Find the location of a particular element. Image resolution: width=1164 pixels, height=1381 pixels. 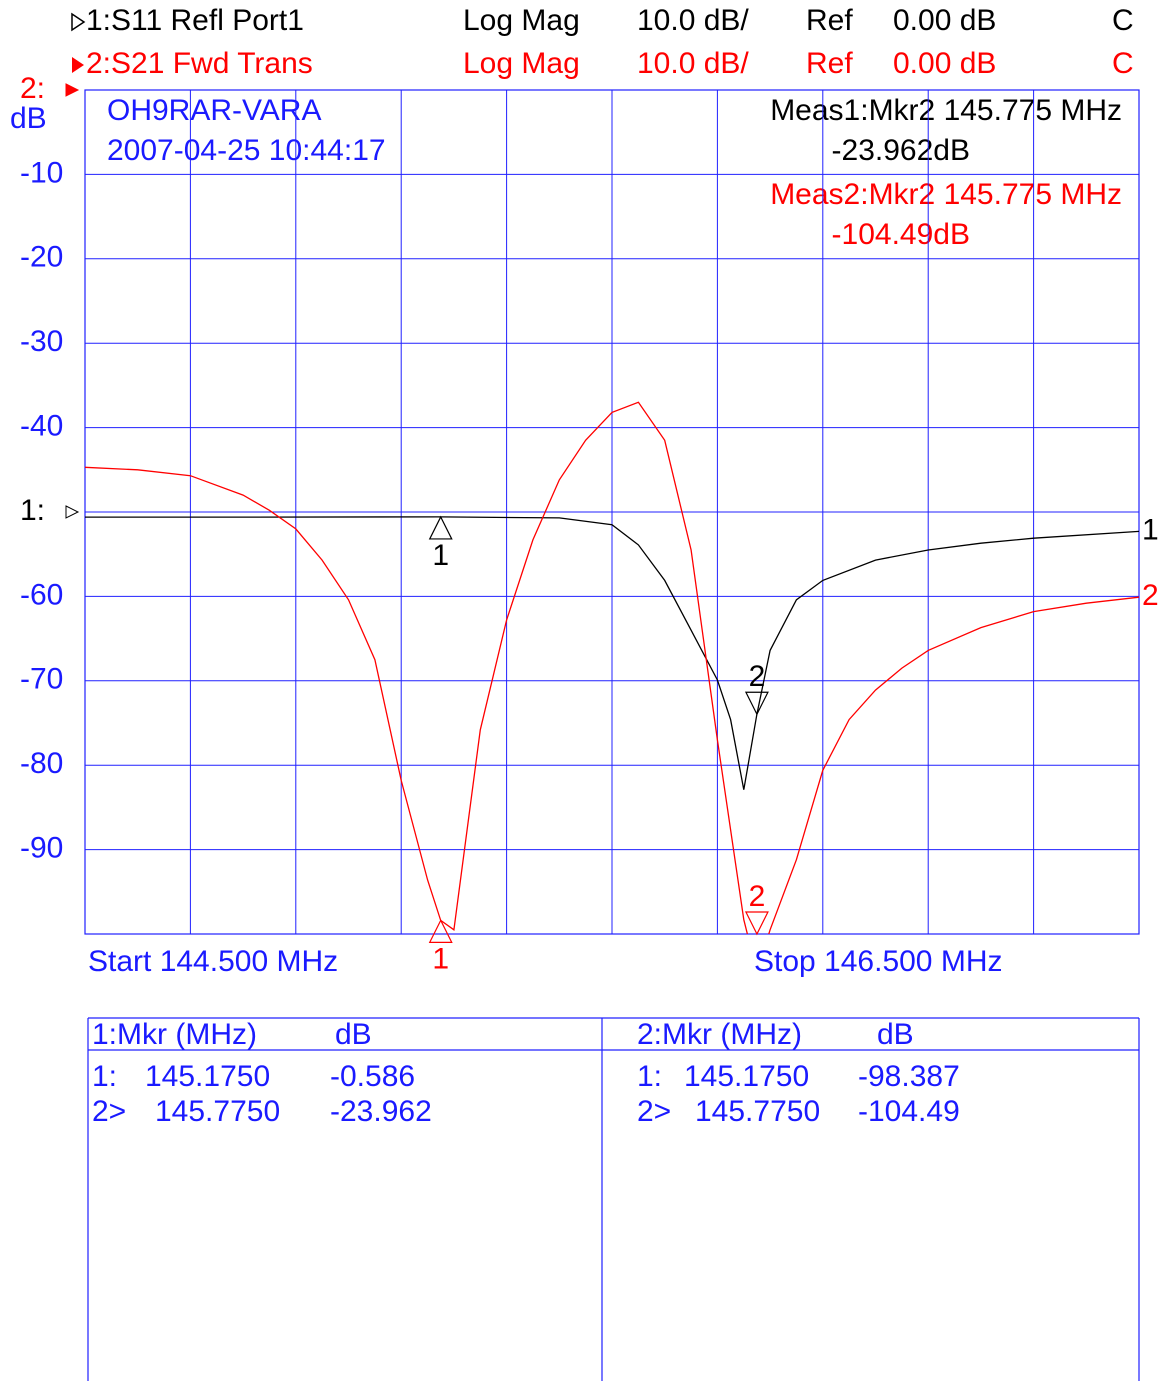

measurement: Meas1:Mkr2 145.775 MHz is located at coordinates (946, 110).